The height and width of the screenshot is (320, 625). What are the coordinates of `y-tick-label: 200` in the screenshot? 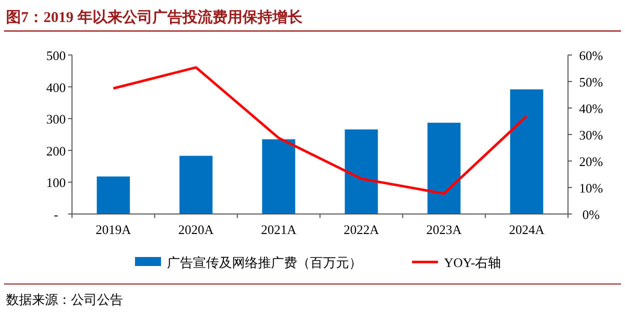 It's located at (56, 150).